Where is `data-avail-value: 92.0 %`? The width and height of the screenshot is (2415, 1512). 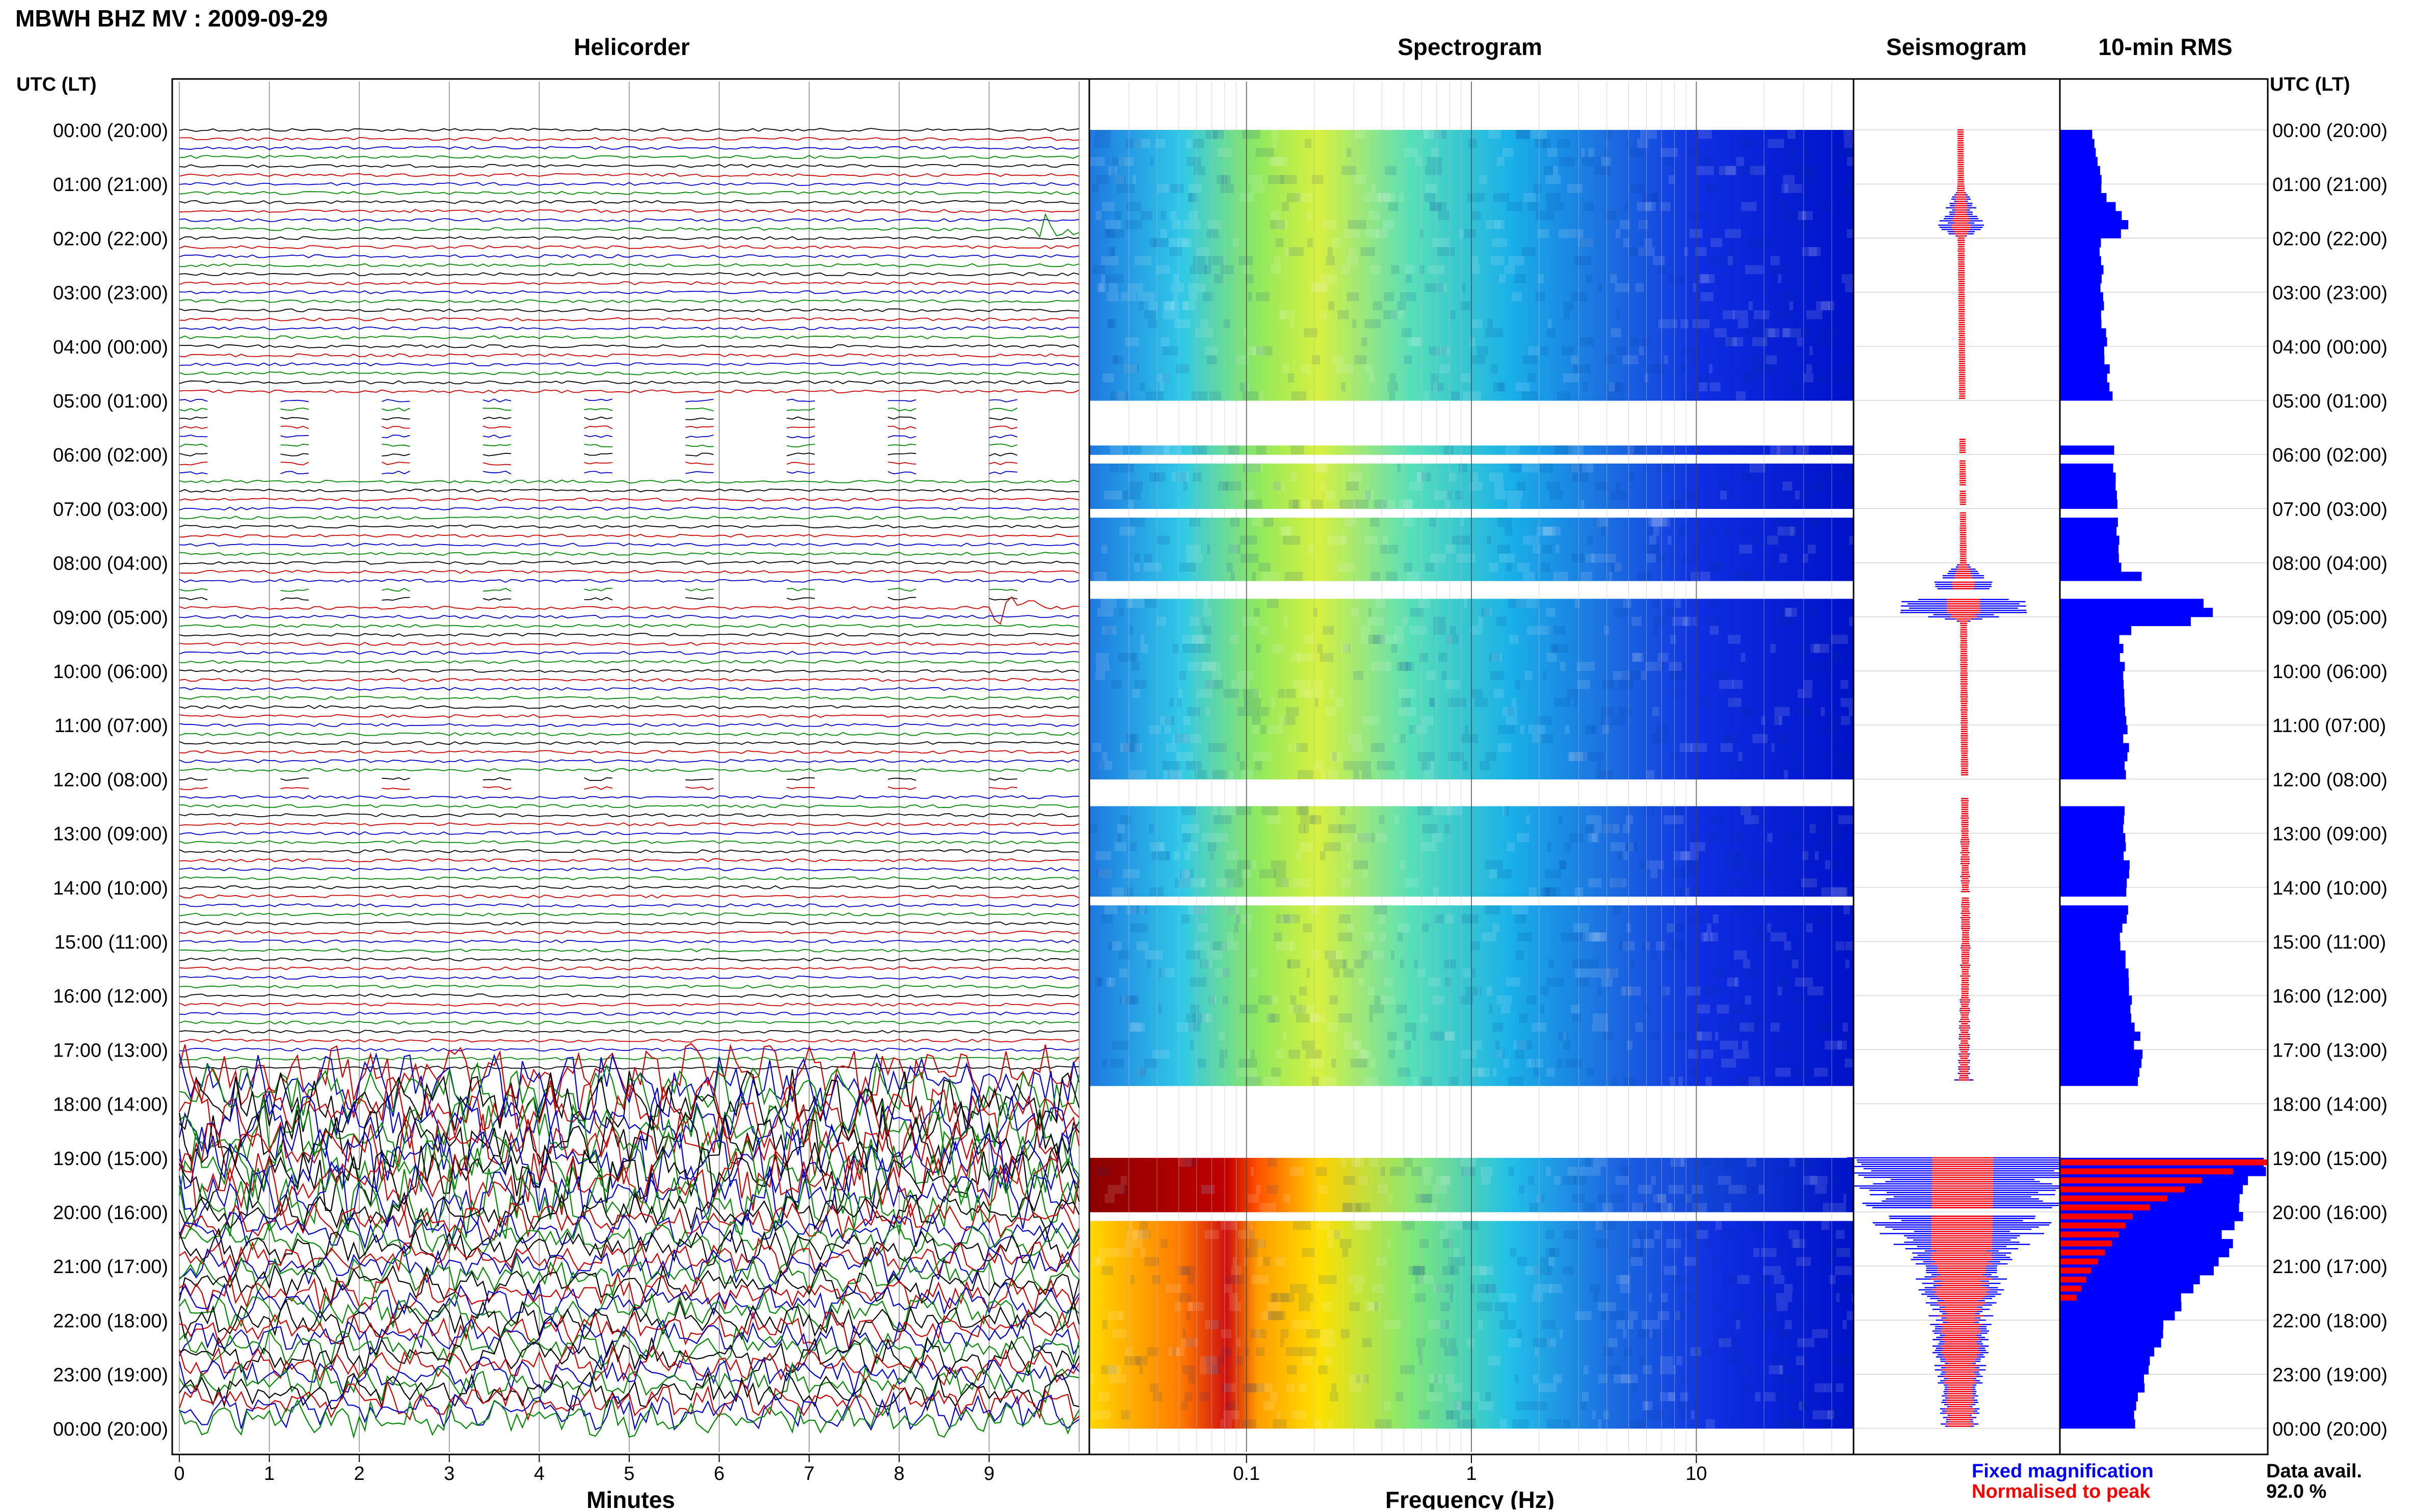 data-avail-value: 92.0 % is located at coordinates (2296, 1491).